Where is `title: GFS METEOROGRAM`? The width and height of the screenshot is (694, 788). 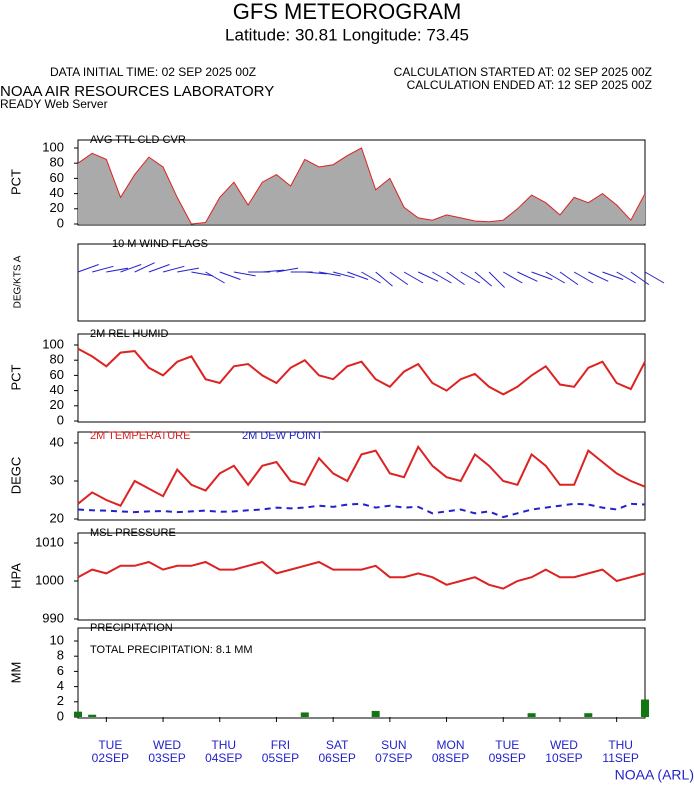
title: GFS METEOROGRAM is located at coordinates (347, 12).